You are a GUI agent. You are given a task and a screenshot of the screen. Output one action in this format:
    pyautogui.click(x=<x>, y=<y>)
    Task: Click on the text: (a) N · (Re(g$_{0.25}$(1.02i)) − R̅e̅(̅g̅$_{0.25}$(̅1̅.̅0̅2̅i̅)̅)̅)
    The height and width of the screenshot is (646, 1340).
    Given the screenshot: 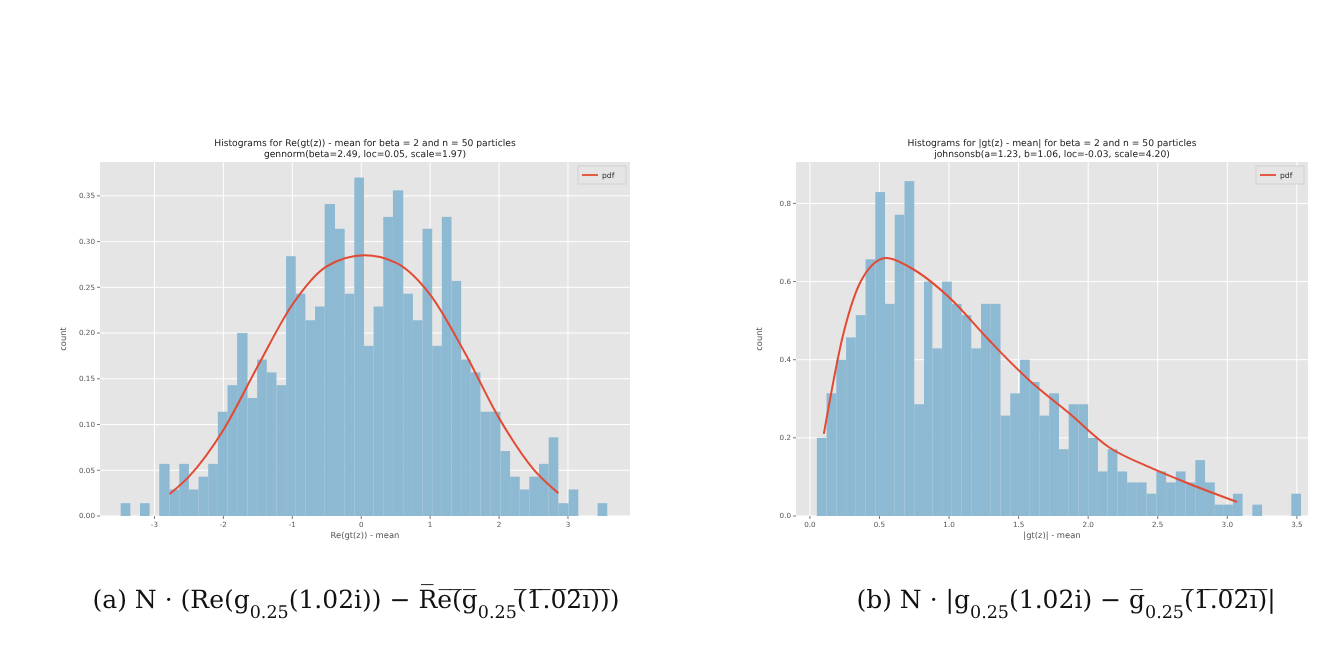 What is the action you would take?
    pyautogui.click(x=356, y=603)
    